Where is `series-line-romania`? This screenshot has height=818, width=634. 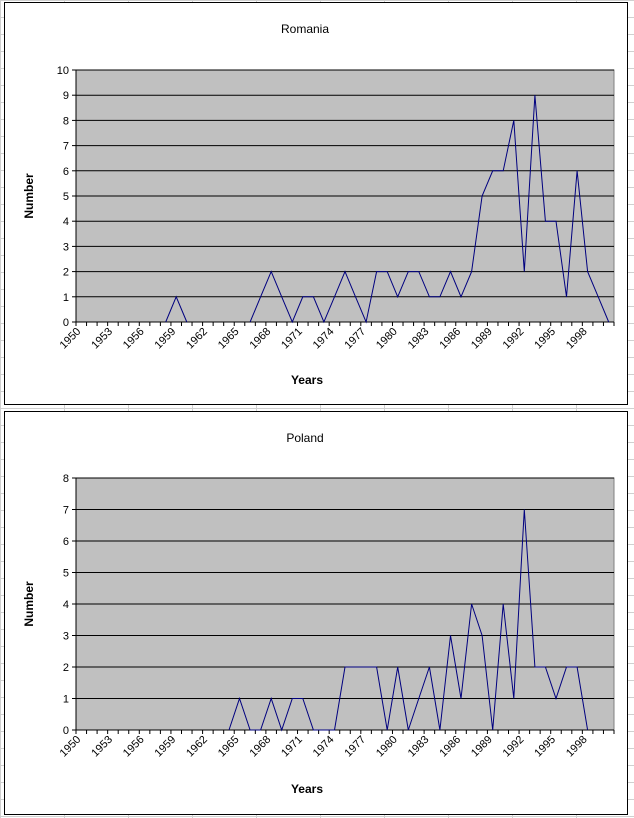 series-line-romania is located at coordinates (176, 309).